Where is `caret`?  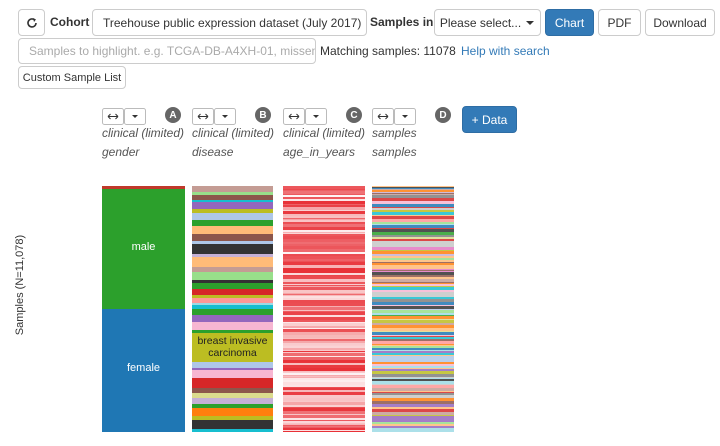
caret is located at coordinates (365, 23).